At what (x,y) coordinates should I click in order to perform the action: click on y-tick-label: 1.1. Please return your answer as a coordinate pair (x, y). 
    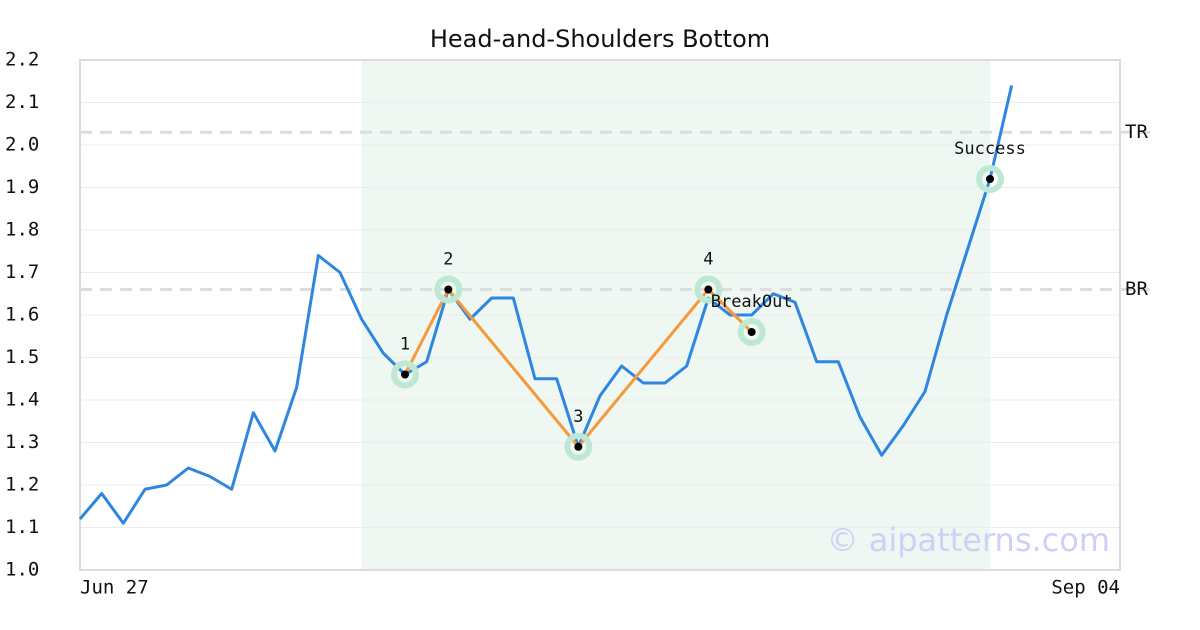
    Looking at the image, I should click on (22, 527).